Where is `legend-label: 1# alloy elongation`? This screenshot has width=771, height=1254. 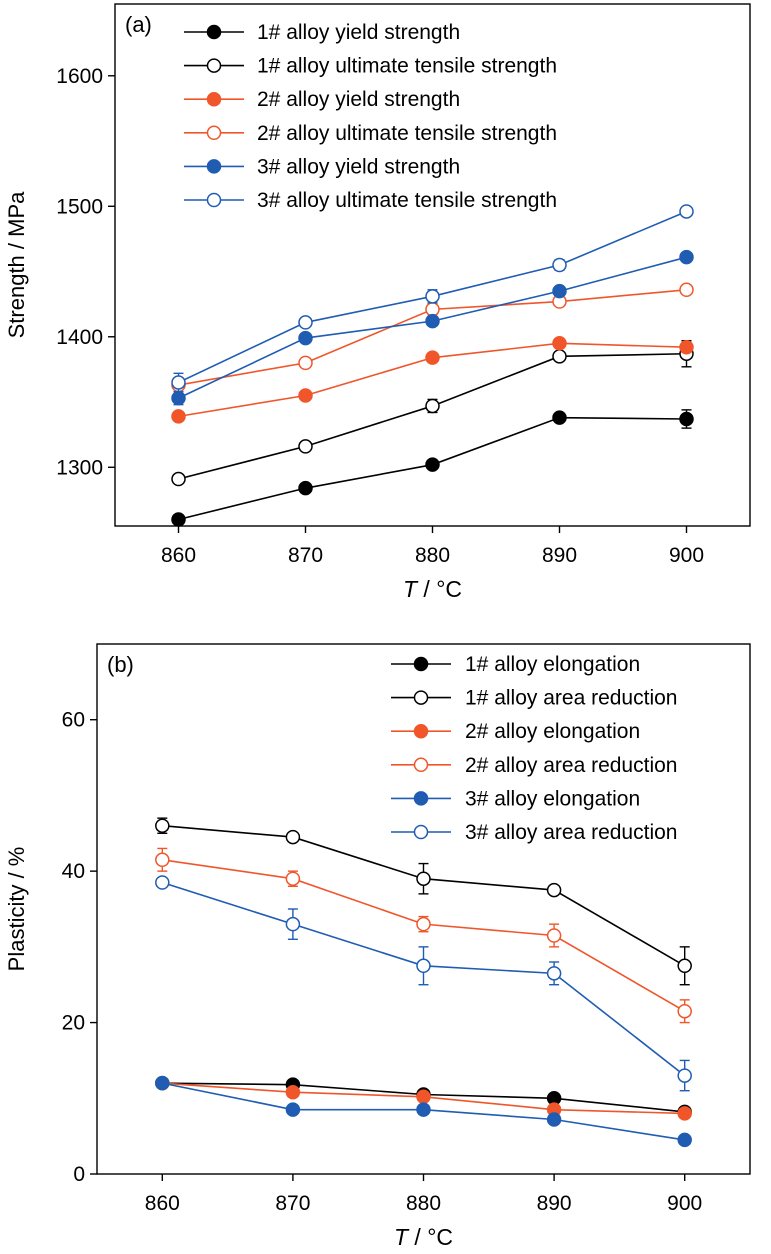
legend-label: 1# alloy elongation is located at coordinates (552, 664).